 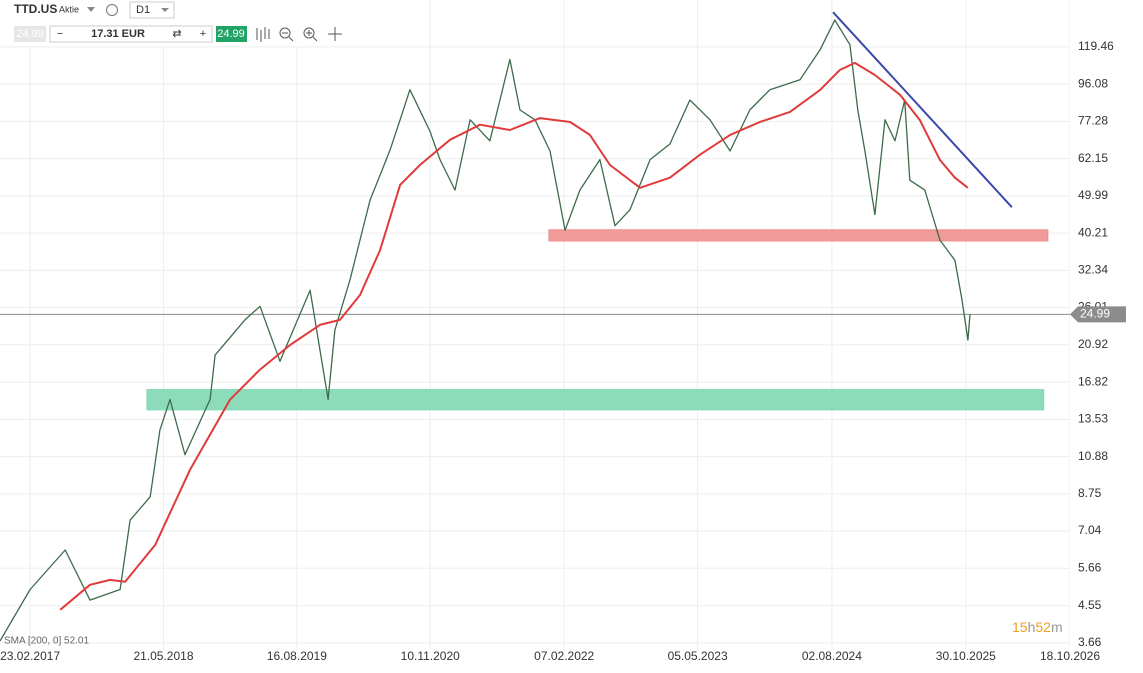 What do you see at coordinates (1093, 121) in the screenshot?
I see `y-tick-label: 77.28` at bounding box center [1093, 121].